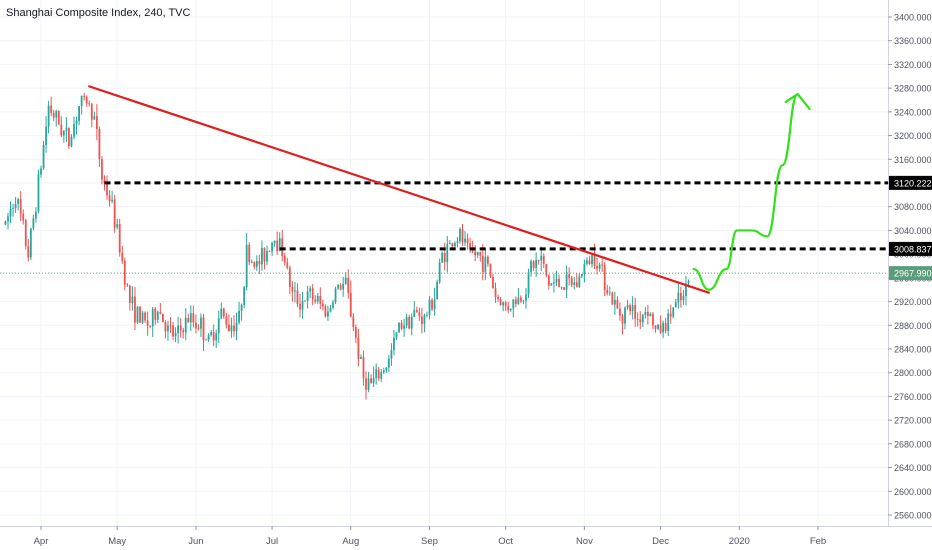  I want to click on price-label: 3008.837, so click(910, 248).